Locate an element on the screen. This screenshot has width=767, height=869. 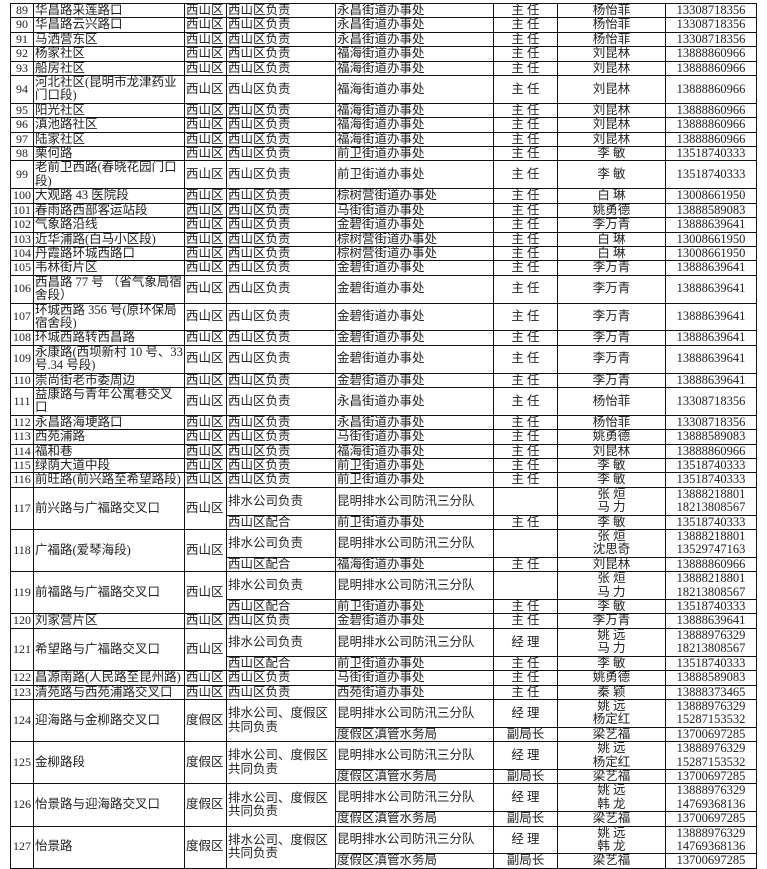
responsibility: 西山区配合 is located at coordinates (281, 564).